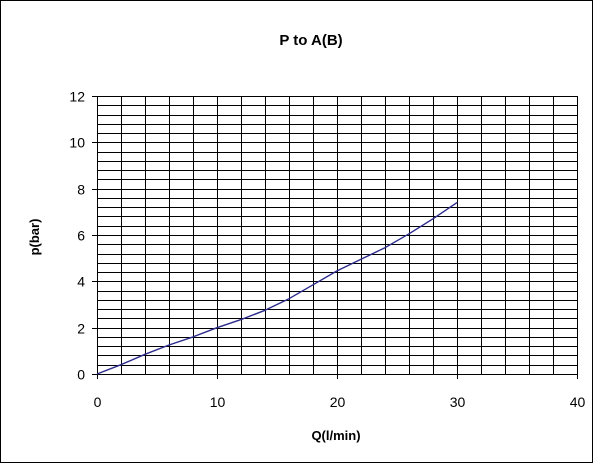 Image resolution: width=593 pixels, height=463 pixels. I want to click on x-tick-label: 30, so click(458, 402).